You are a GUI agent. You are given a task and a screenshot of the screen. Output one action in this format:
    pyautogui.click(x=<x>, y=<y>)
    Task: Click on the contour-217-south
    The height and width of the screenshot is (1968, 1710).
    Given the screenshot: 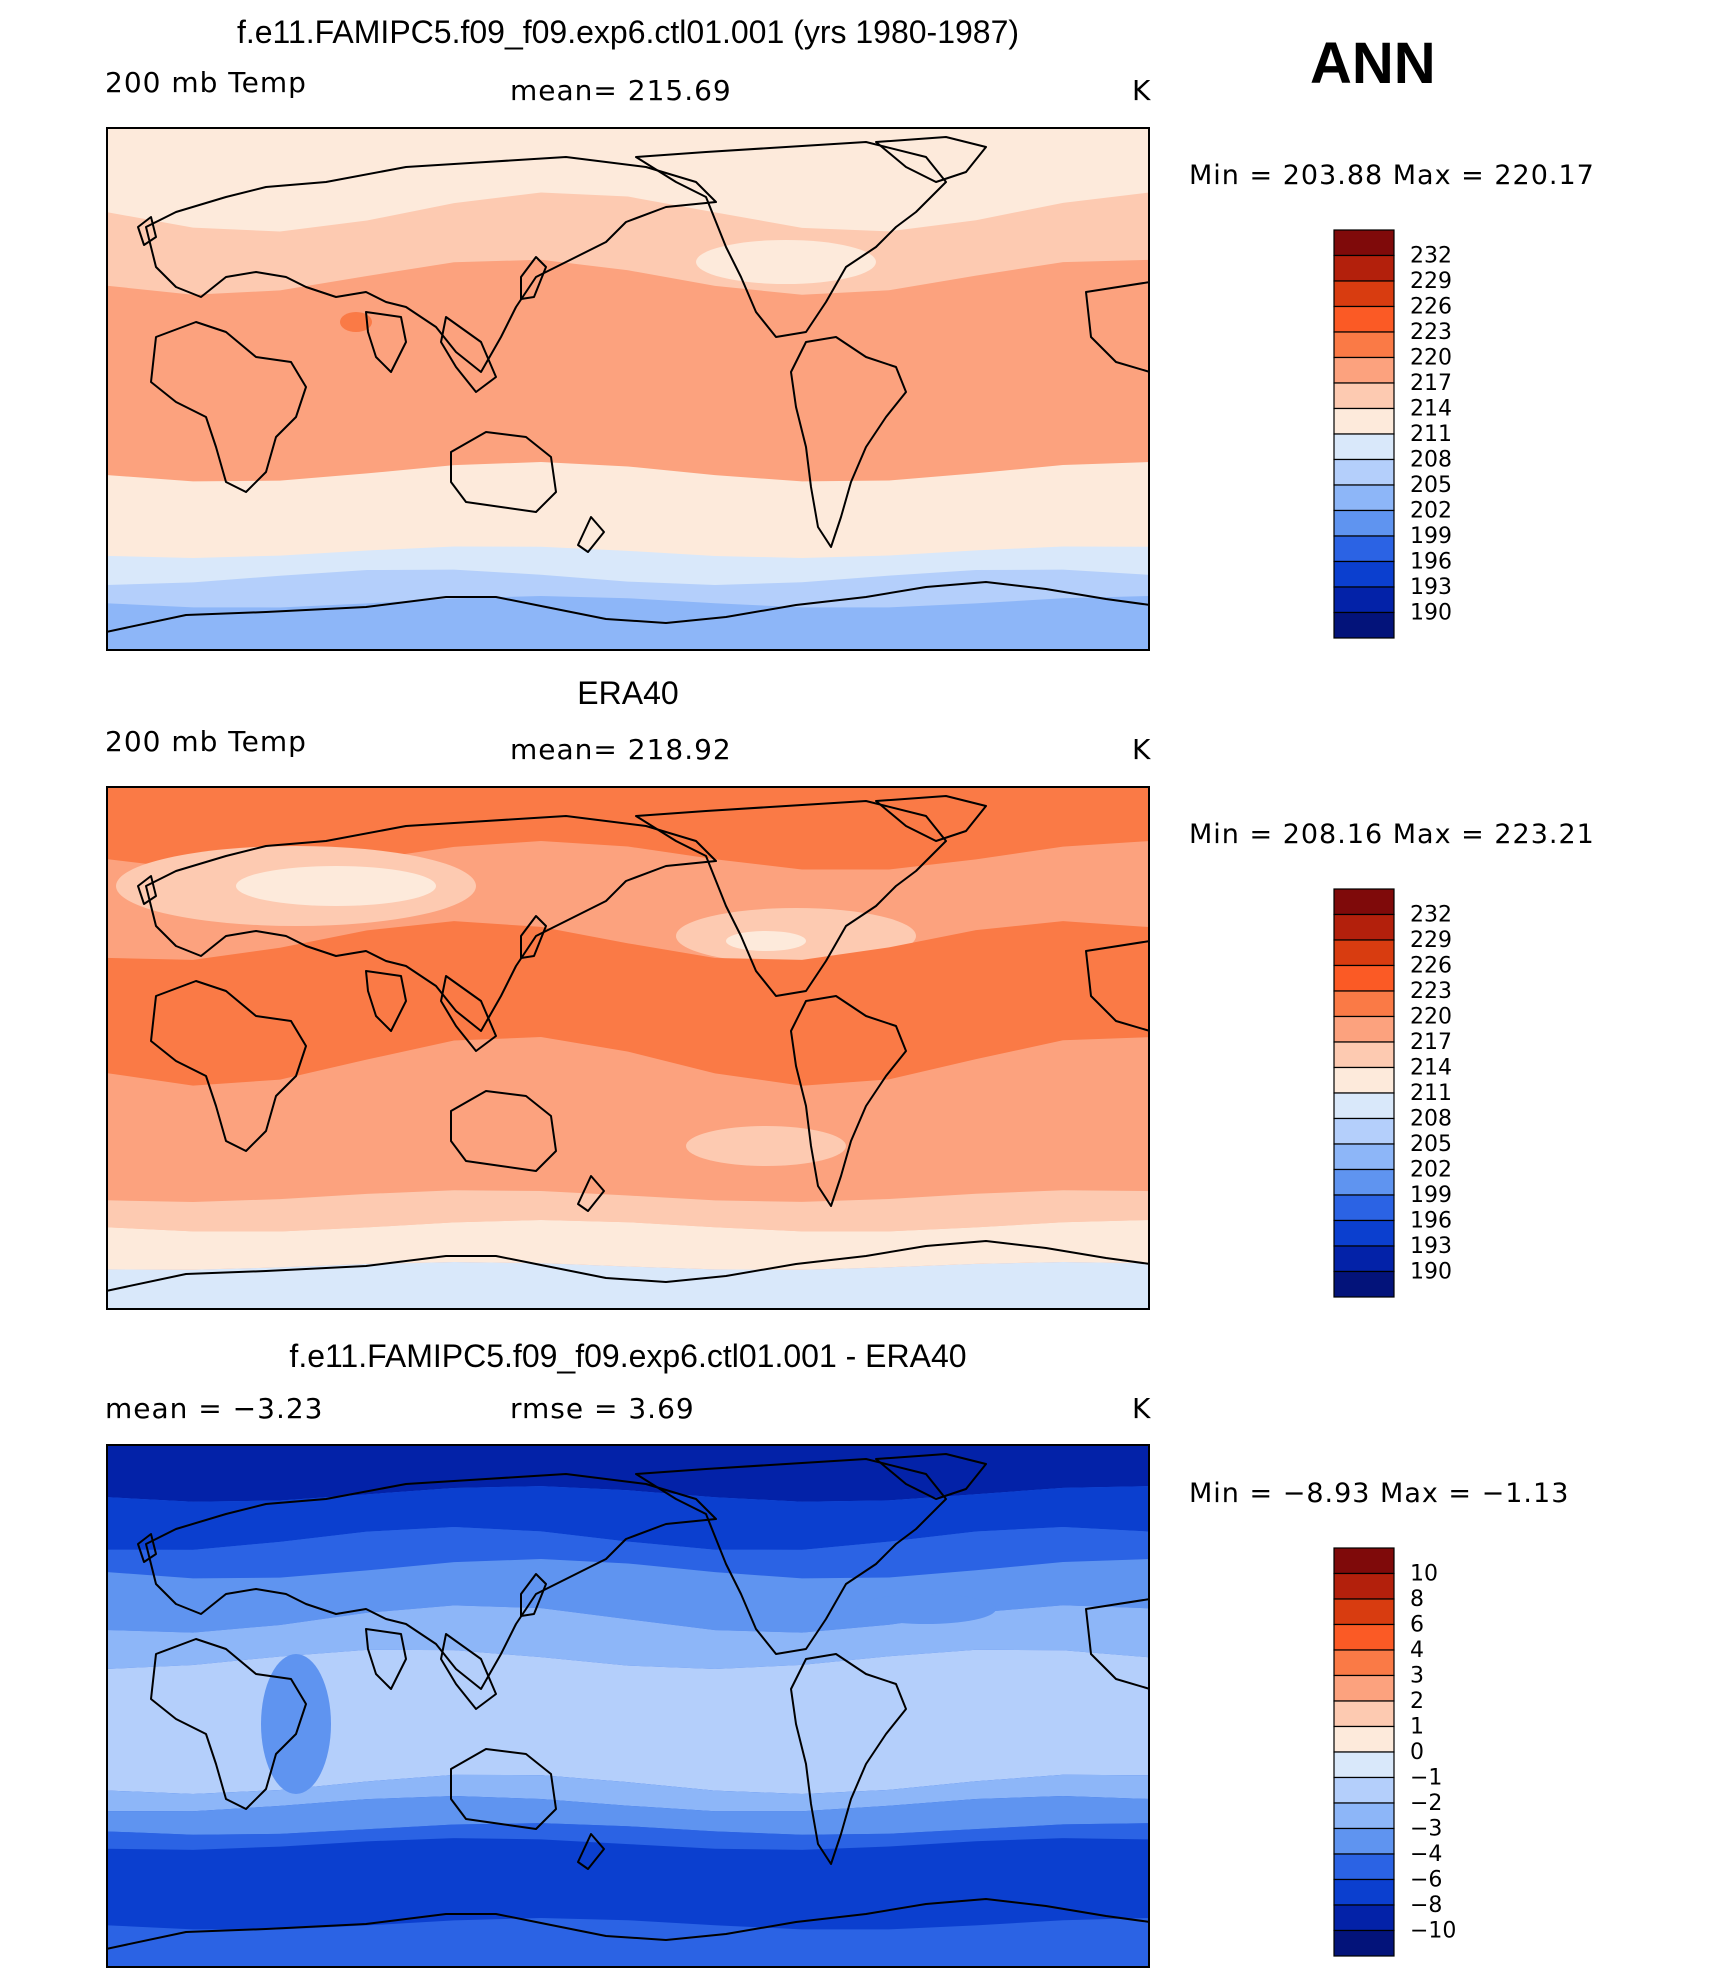 What is the action you would take?
    pyautogui.click(x=628, y=1211)
    